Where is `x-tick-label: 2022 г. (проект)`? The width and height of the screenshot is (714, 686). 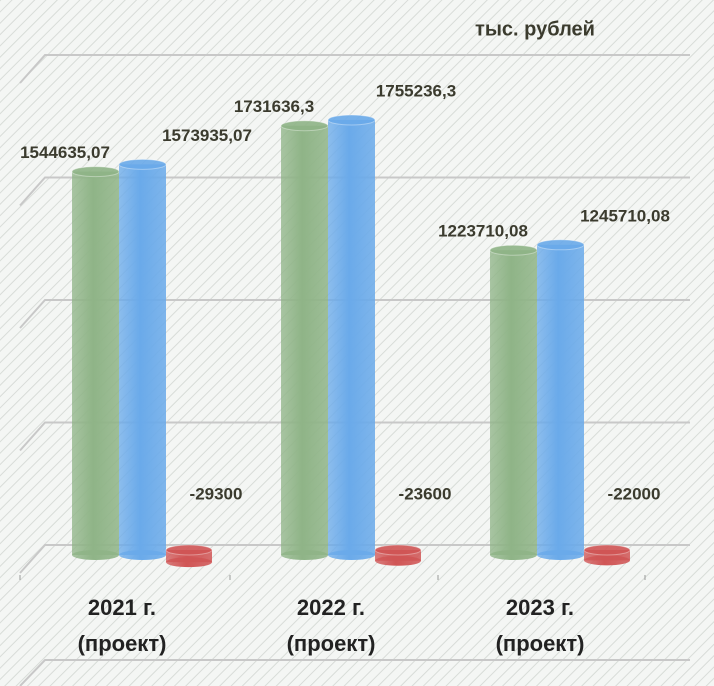
x-tick-label: 2022 г. (проект) is located at coordinates (331, 625).